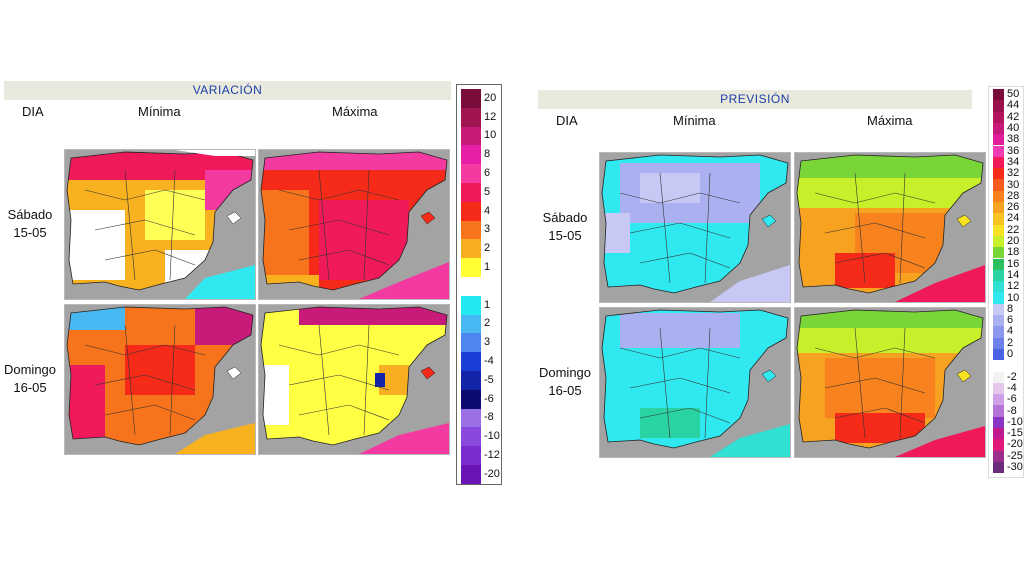 Image resolution: width=1024 pixels, height=576 pixels. I want to click on legend-value: 50, so click(1013, 94).